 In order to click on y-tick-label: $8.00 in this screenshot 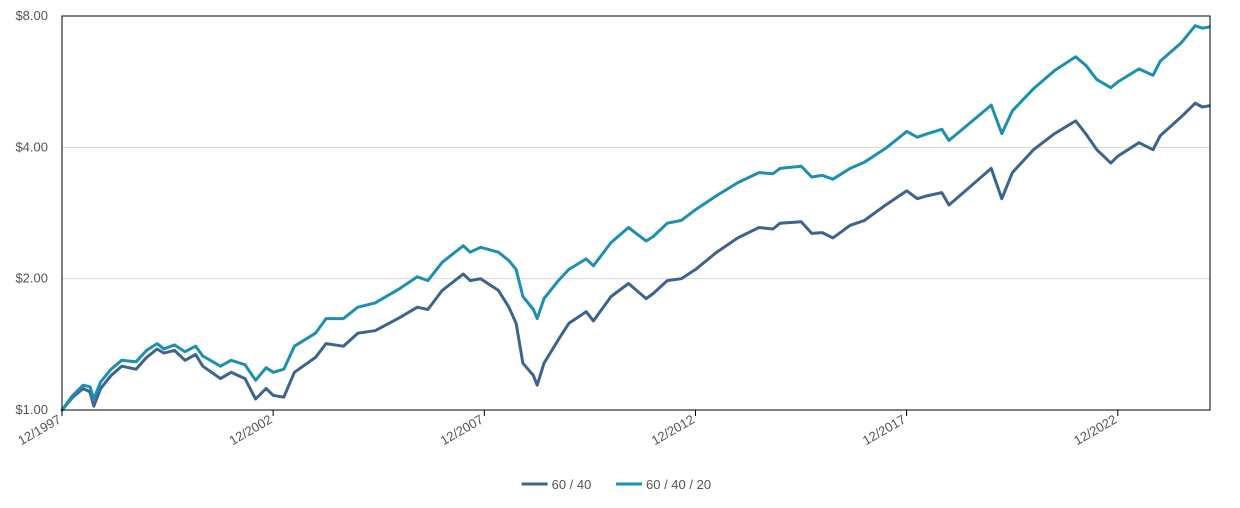, I will do `click(31, 15)`.